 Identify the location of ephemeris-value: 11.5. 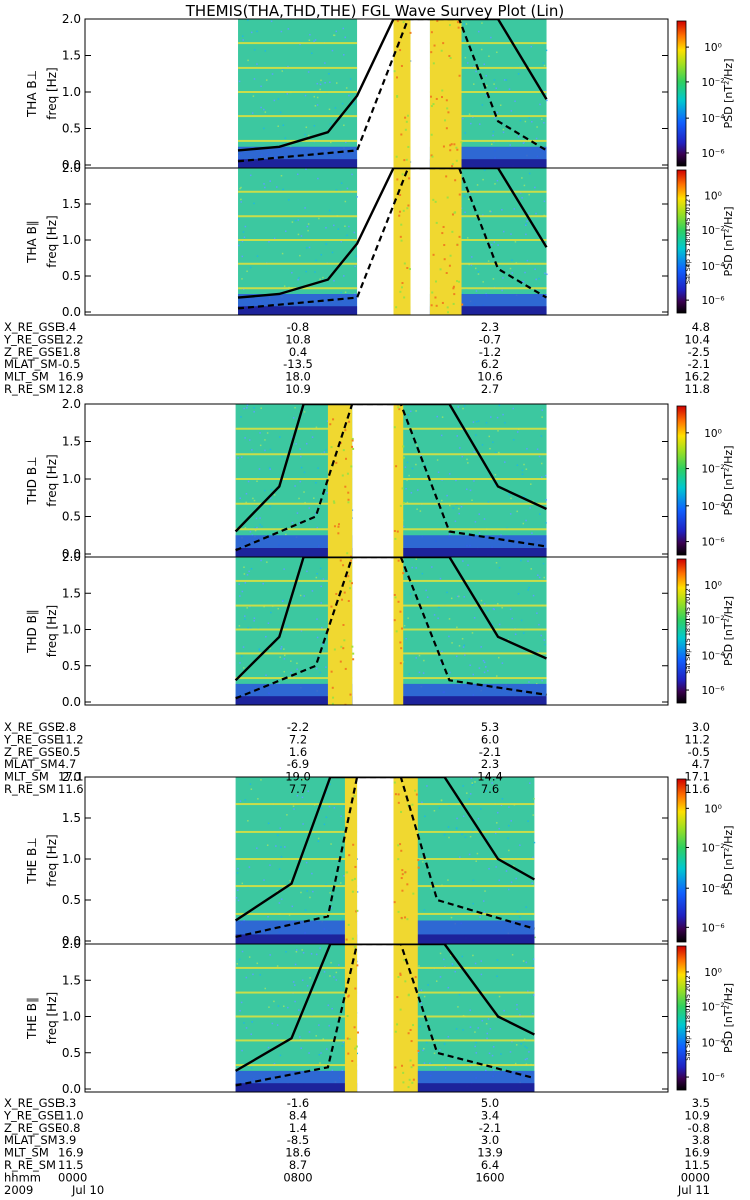
(71, 1165).